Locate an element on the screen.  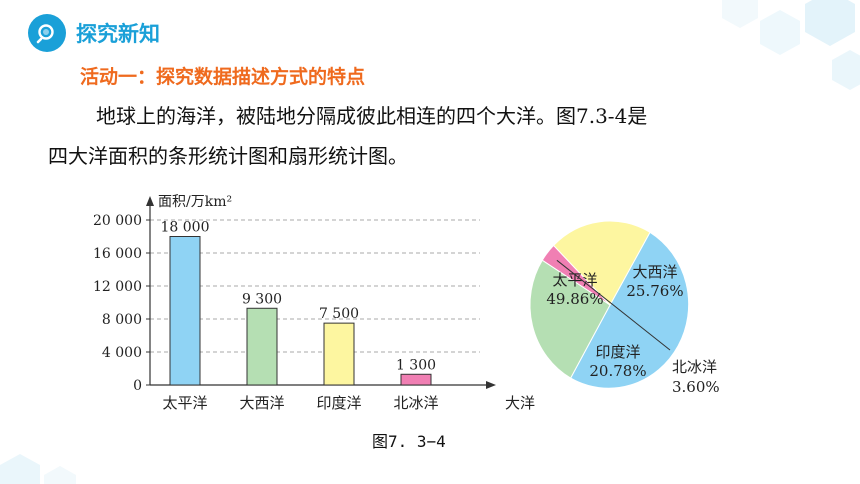
description-line-1: 地球上的海洋，被陆地分隔成彼此相连的四个大洋。图7.3-4是 is located at coordinates (372, 116).